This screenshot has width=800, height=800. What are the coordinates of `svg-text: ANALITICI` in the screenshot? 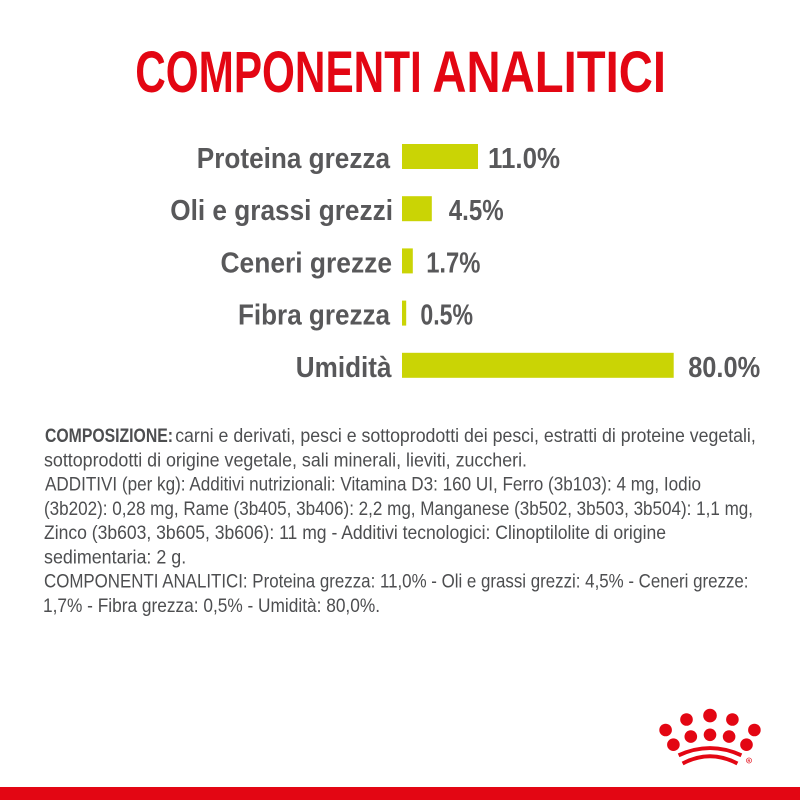 It's located at (549, 72).